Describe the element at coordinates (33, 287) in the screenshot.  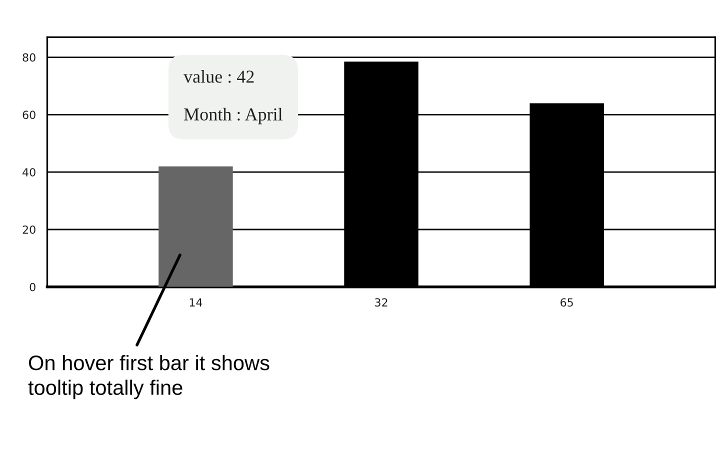
I see `y-tick-label: 0` at that location.